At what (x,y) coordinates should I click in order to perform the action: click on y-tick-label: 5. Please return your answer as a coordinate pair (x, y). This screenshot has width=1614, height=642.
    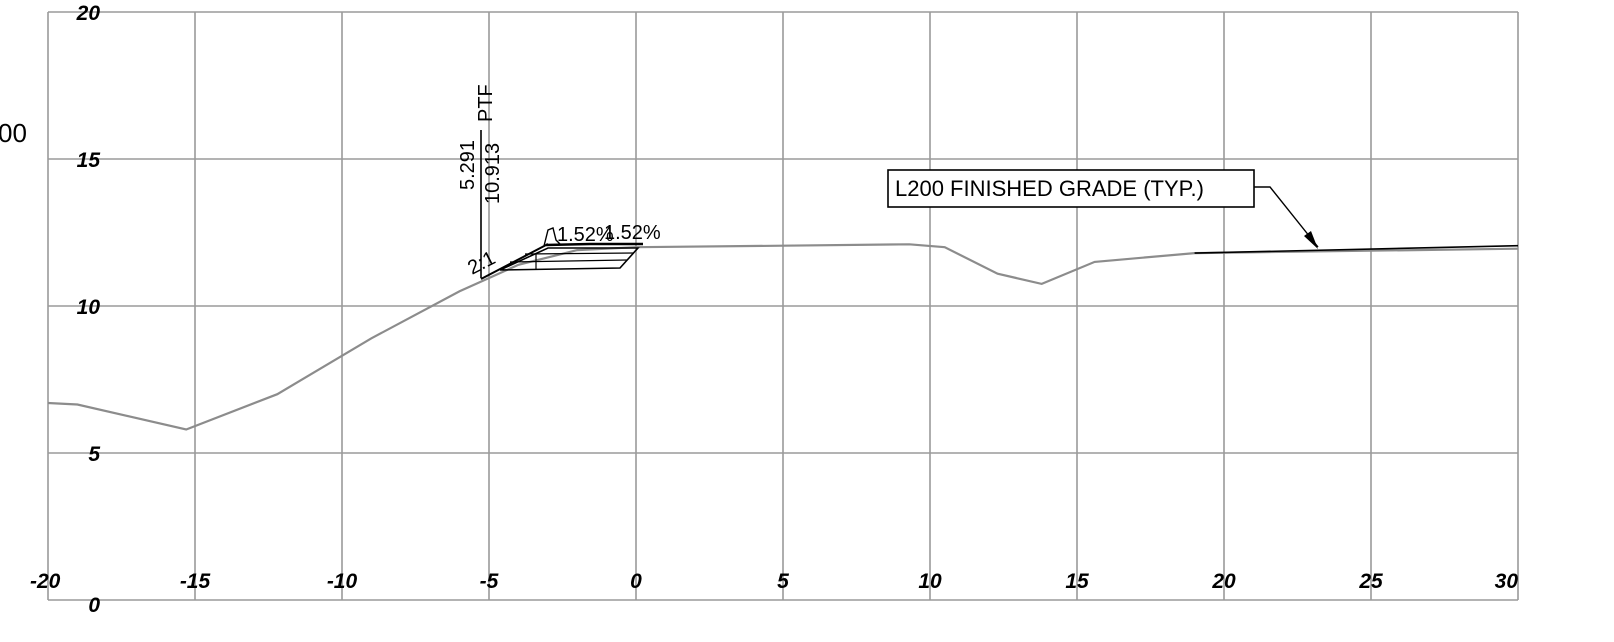
    Looking at the image, I should click on (94, 454).